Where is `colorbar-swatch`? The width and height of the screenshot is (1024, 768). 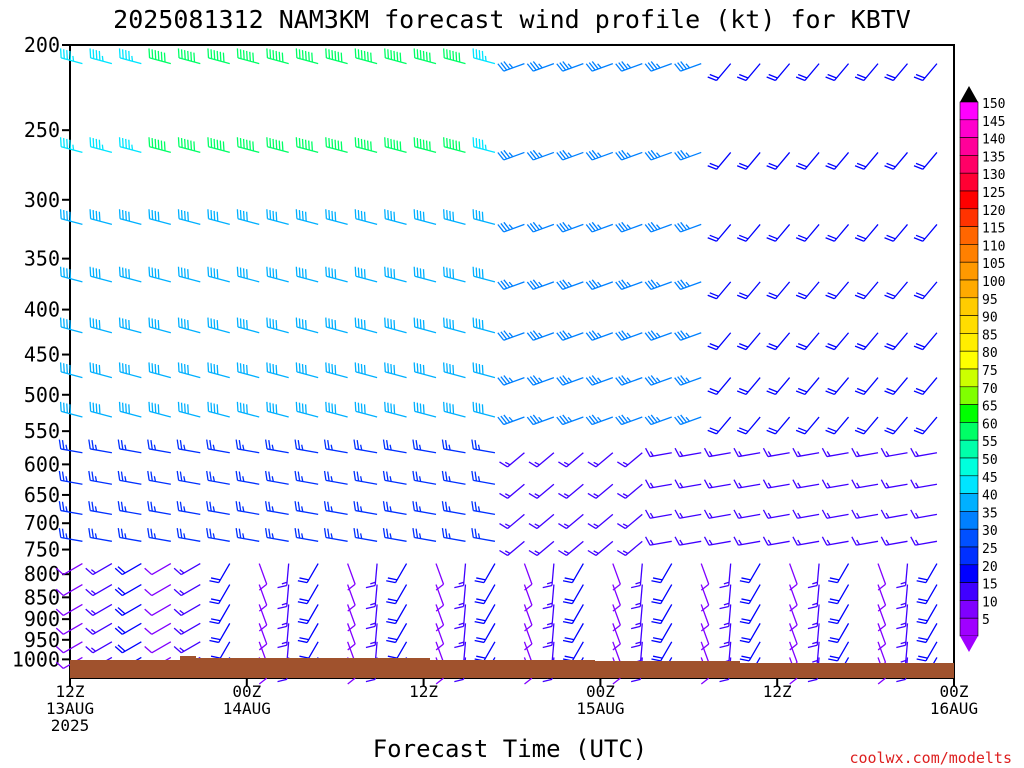 colorbar-swatch is located at coordinates (969, 395).